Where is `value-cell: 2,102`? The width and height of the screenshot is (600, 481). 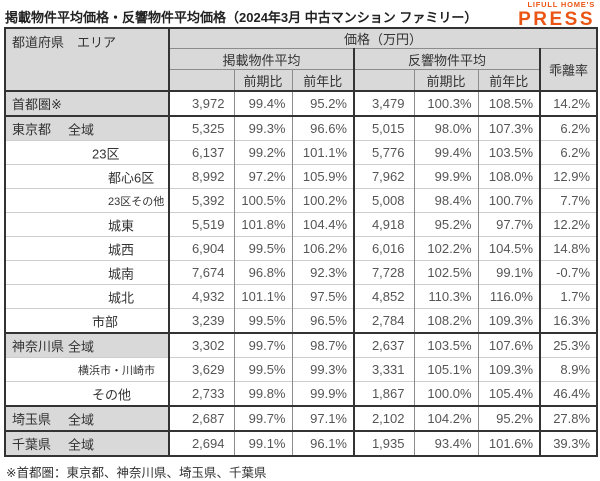
value-cell: 2,102 is located at coordinates (383, 418).